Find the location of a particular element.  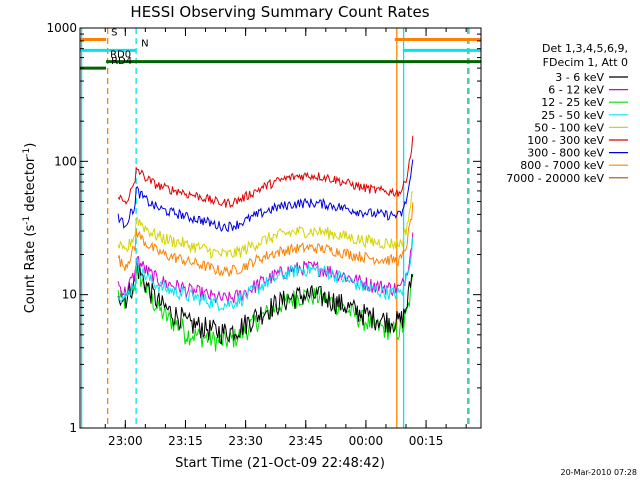

x-tick-label: 00:15 is located at coordinates (426, 441).